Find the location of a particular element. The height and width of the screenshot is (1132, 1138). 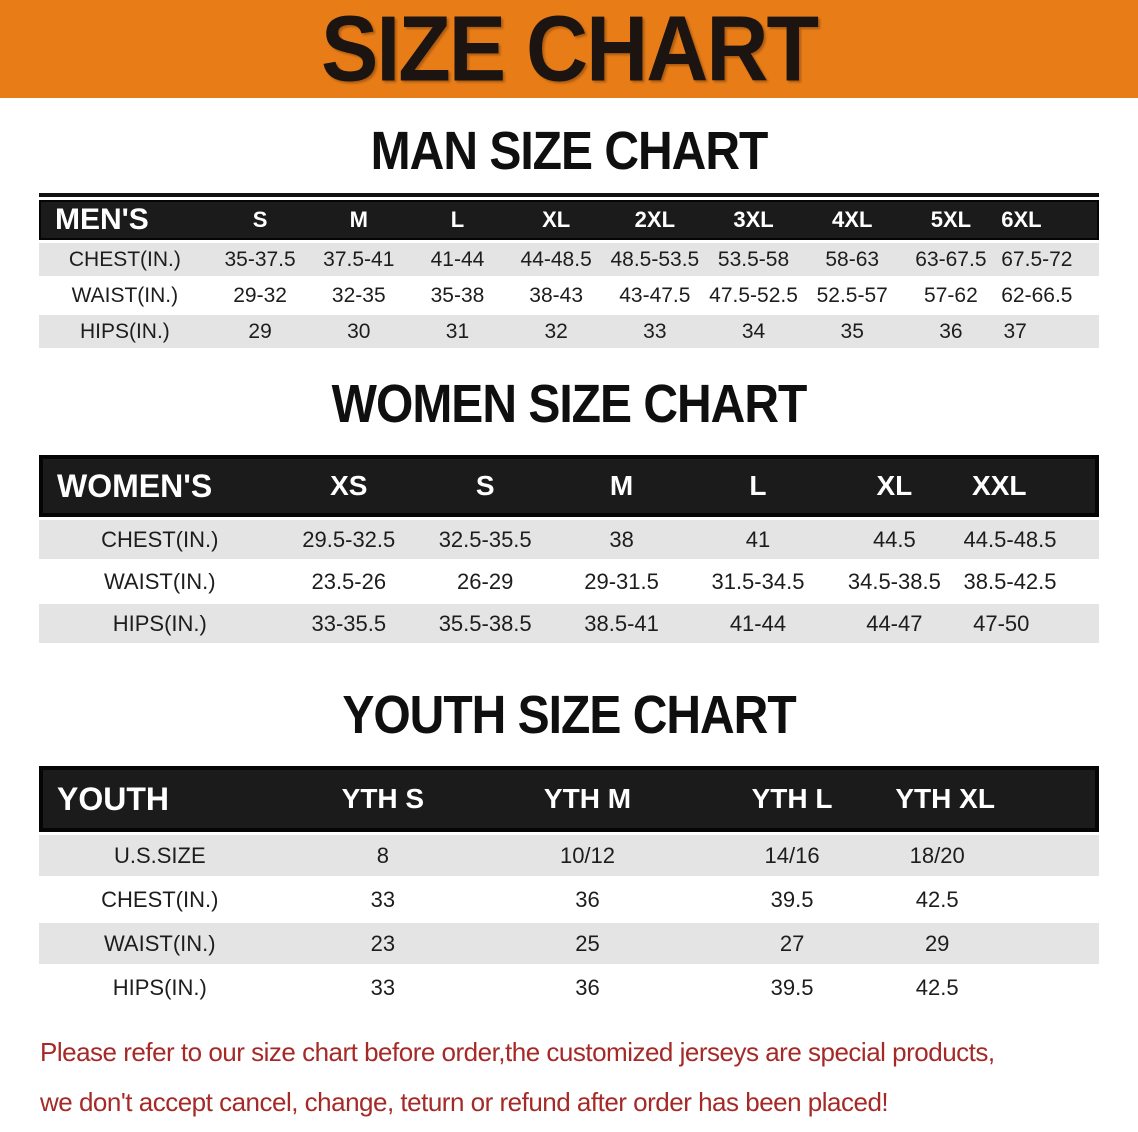

cell-value: 31 is located at coordinates (457, 331).